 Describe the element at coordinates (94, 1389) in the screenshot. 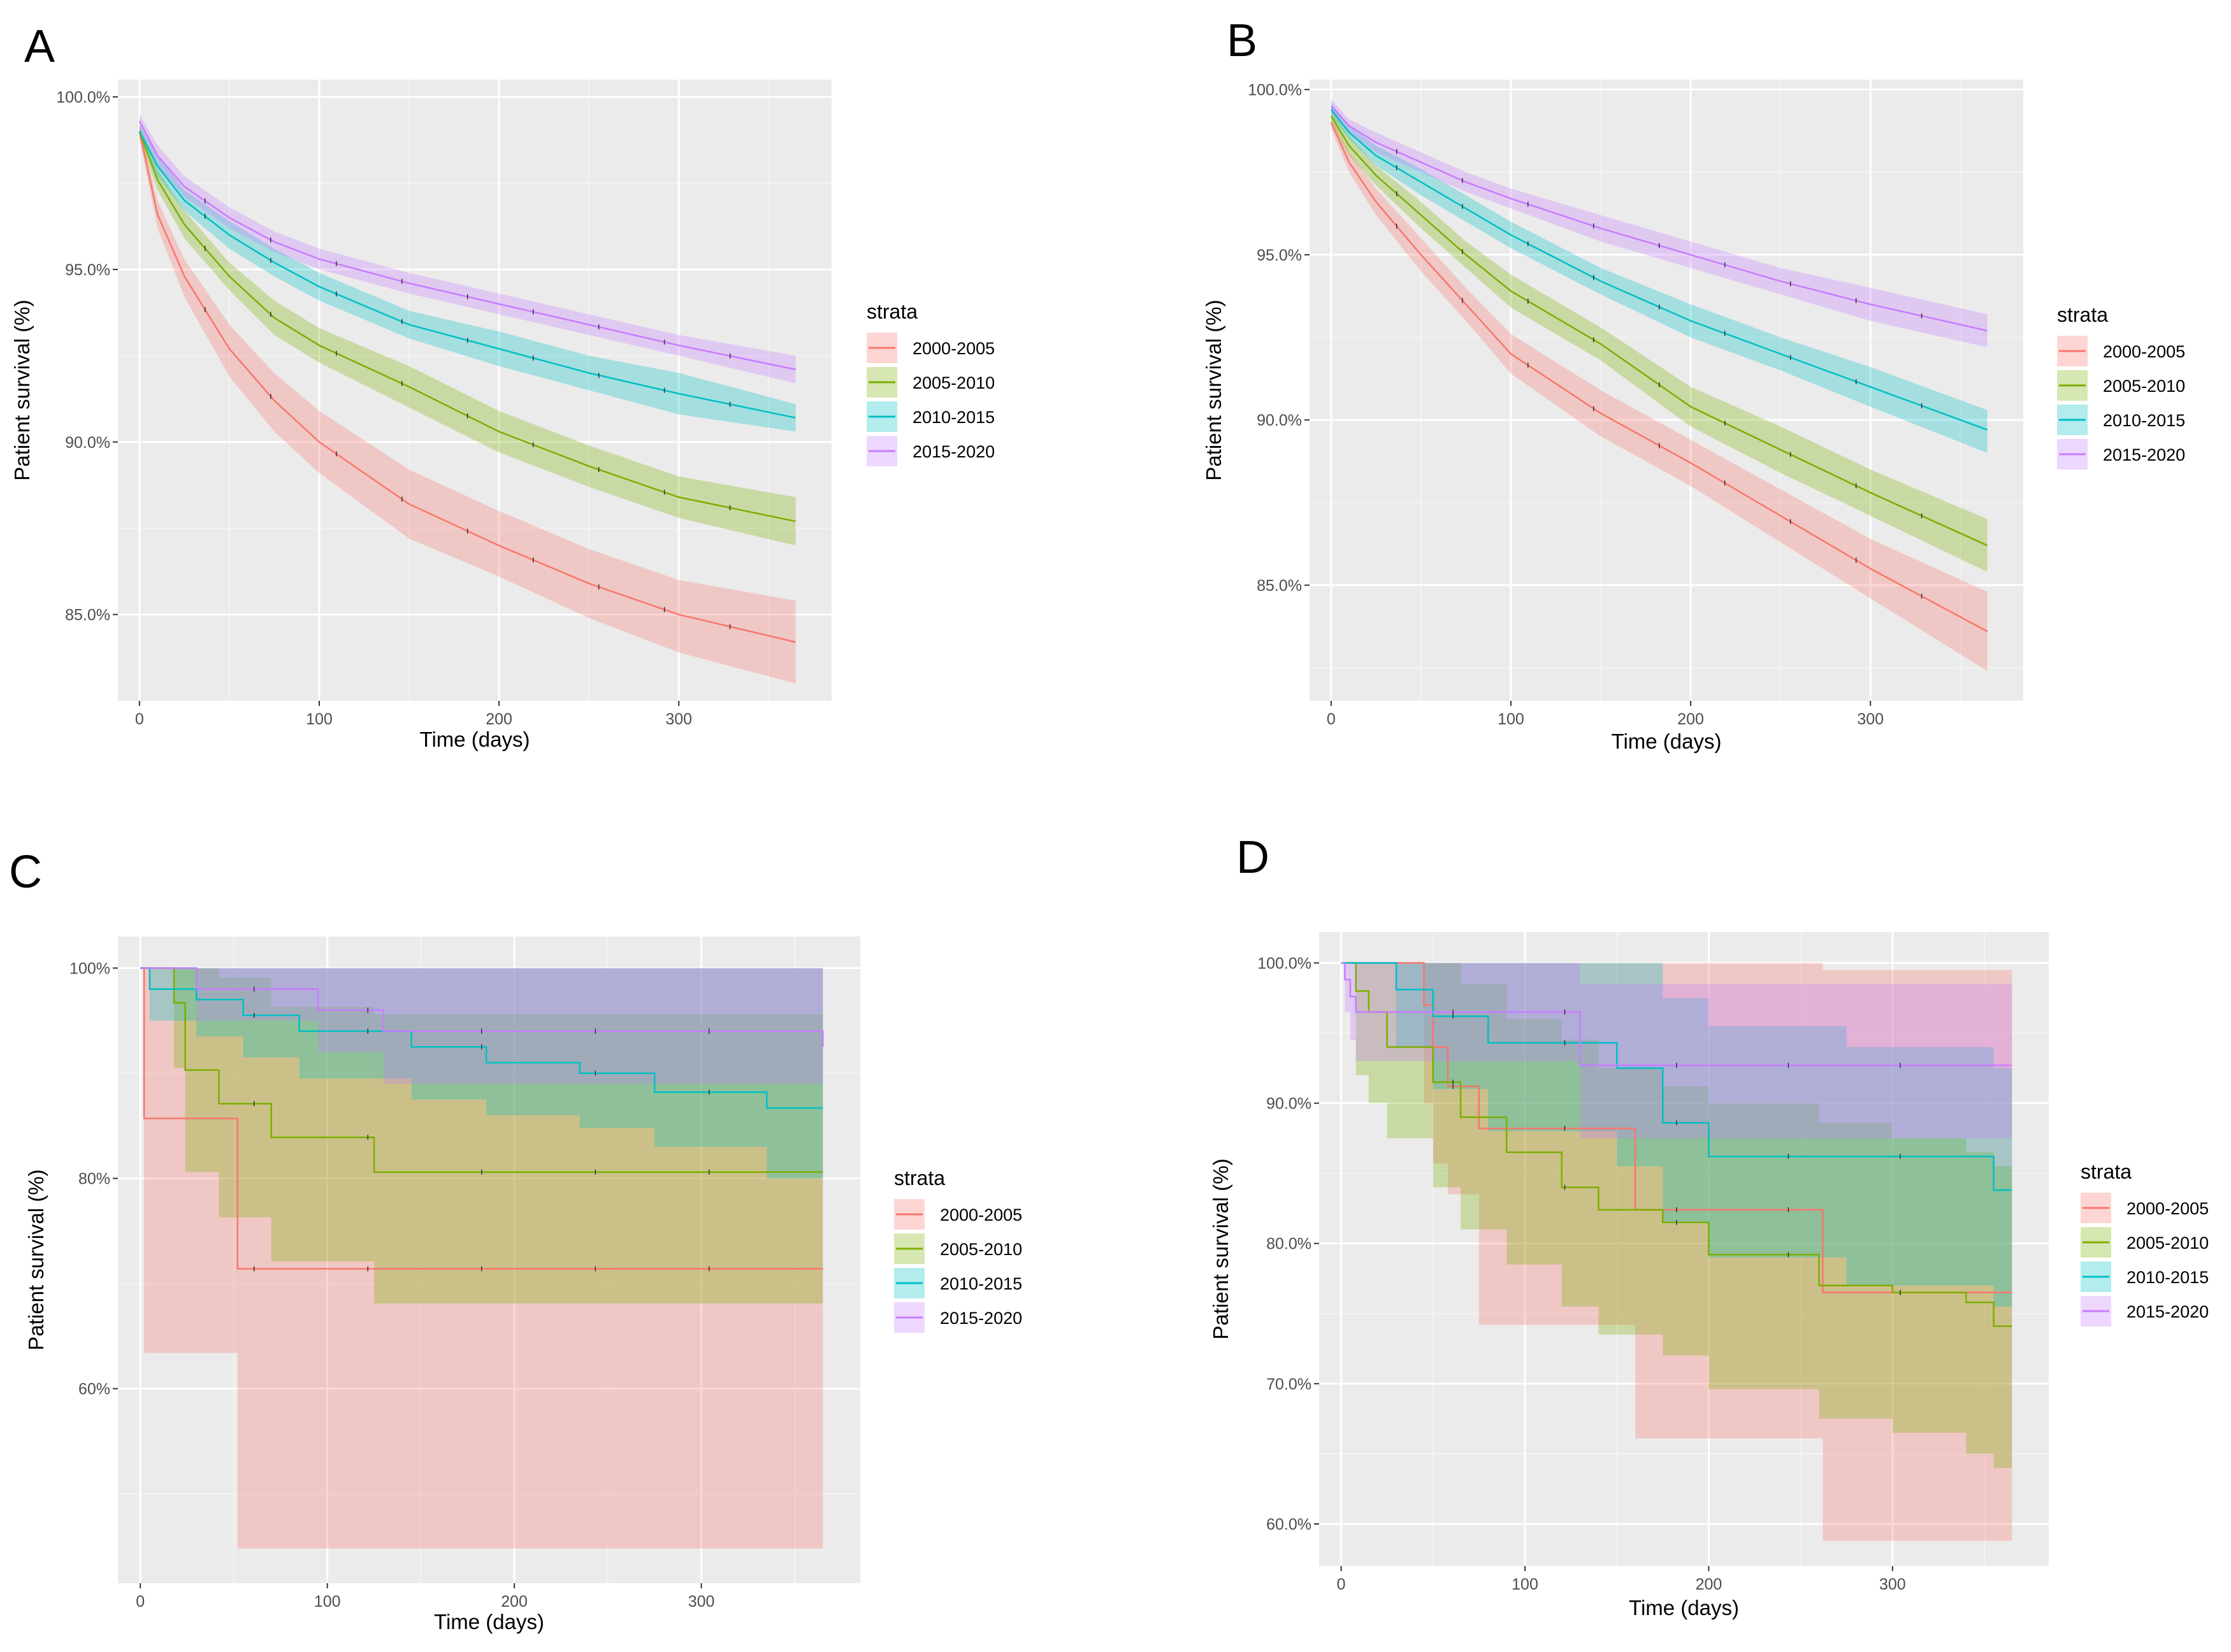

I see `y-tick-label: 60%` at that location.